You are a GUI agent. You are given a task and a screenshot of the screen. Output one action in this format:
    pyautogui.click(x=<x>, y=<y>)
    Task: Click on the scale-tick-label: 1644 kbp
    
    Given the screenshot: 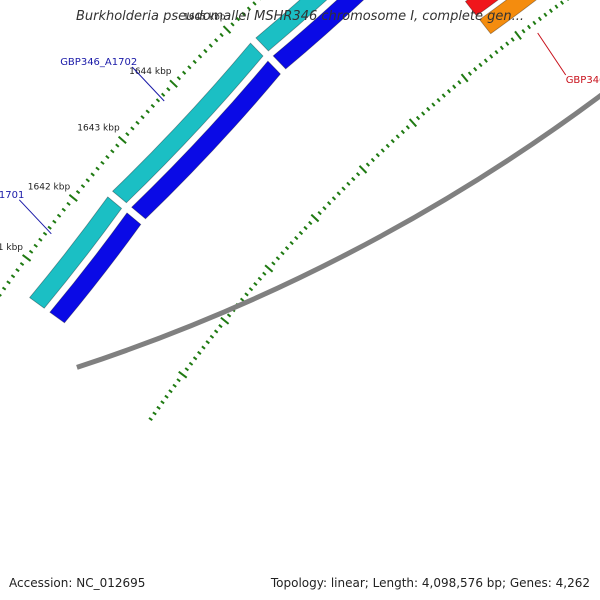 What is the action you would take?
    pyautogui.click(x=150, y=72)
    